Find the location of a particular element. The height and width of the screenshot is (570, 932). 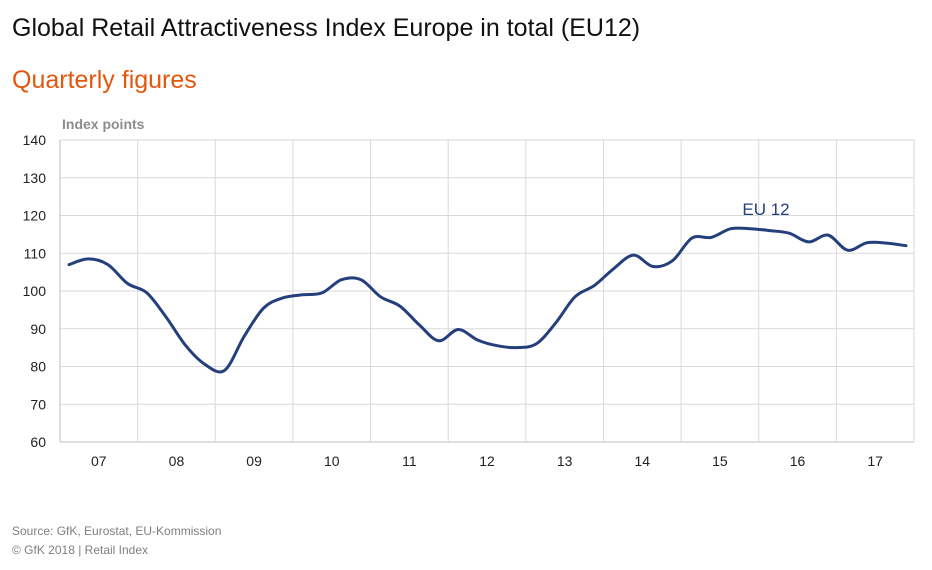

y-tick-100: 100 is located at coordinates (35, 291).